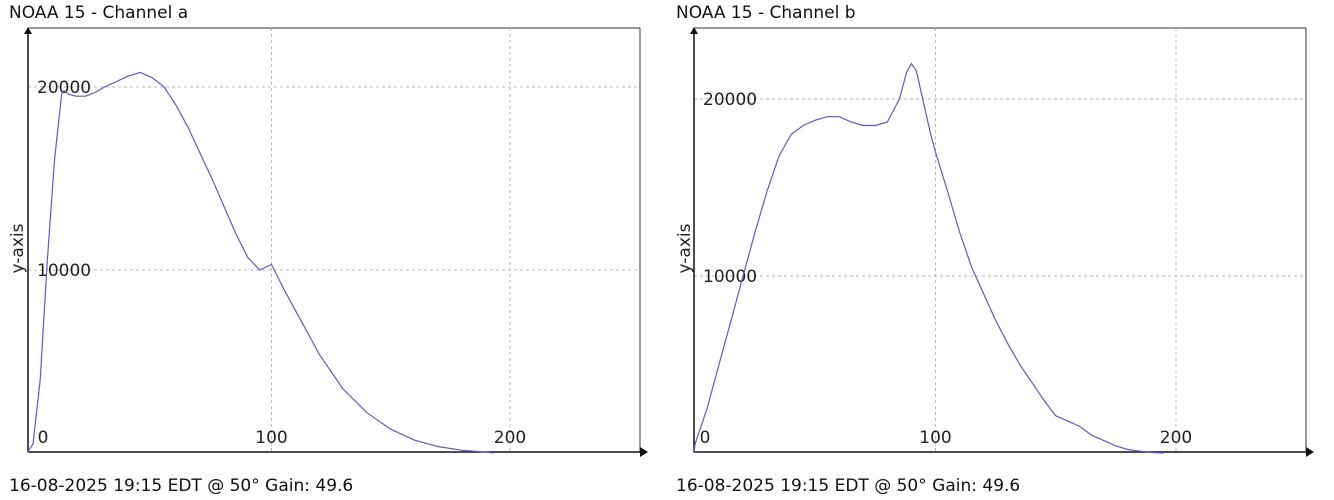 The width and height of the screenshot is (1334, 500). Describe the element at coordinates (766, 13) in the screenshot. I see `chart-title: NOAA 15 - Channel b` at that location.